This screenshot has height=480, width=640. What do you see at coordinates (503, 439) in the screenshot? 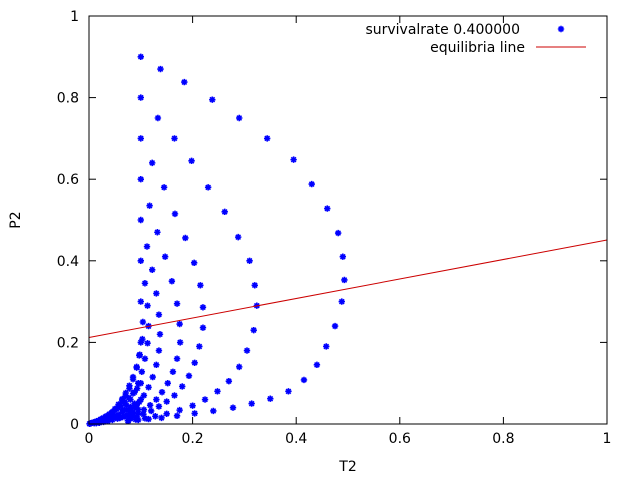
I see `x-tick-label: 0.8` at bounding box center [503, 439].